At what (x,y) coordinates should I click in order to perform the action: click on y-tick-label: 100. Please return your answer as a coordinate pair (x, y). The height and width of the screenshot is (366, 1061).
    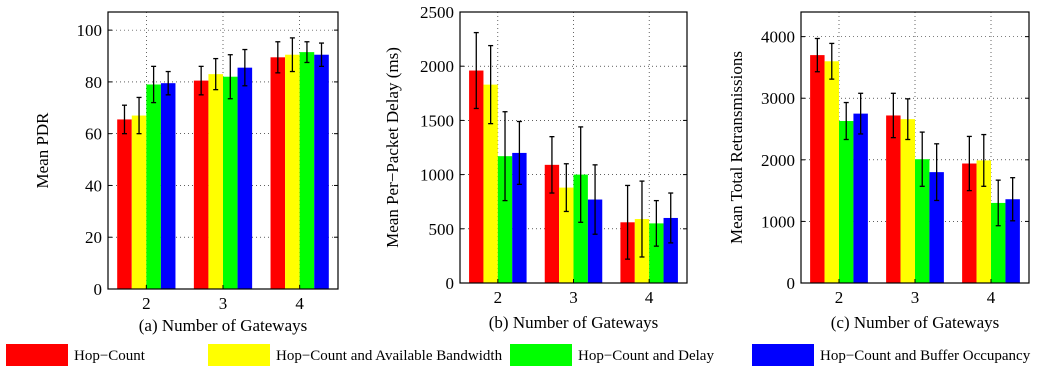
    Looking at the image, I should click on (90, 30).